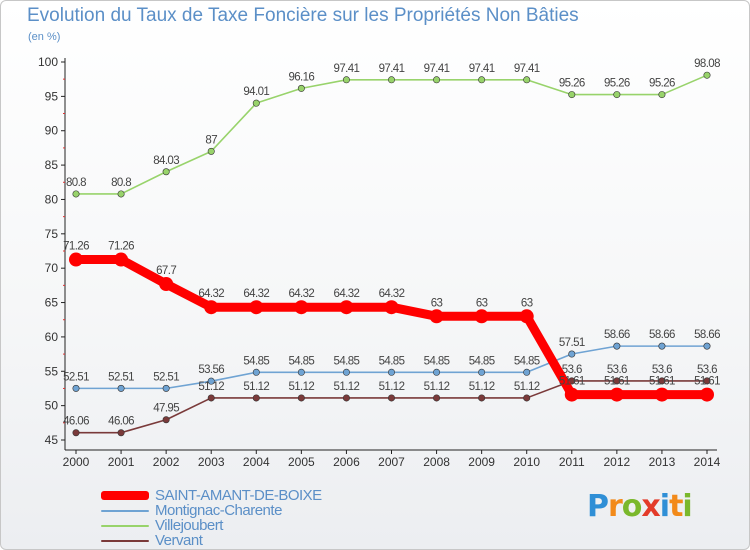 Image resolution: width=750 pixels, height=550 pixels. Describe the element at coordinates (211, 462) in the screenshot. I see `x-tick-label: 2003` at that location.